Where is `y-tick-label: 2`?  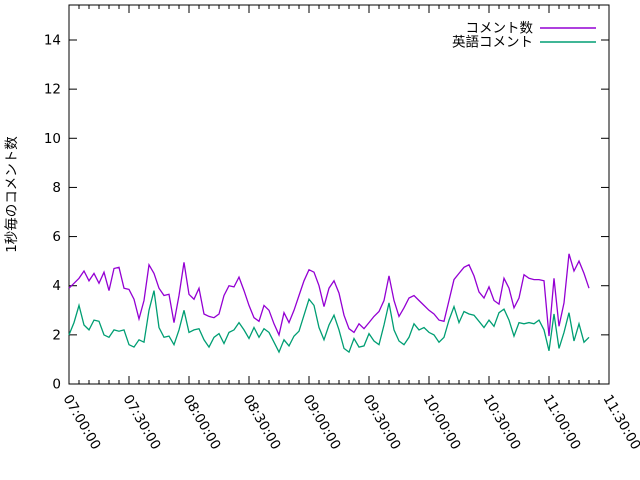
y-tick-label: 2 is located at coordinates (56, 335).